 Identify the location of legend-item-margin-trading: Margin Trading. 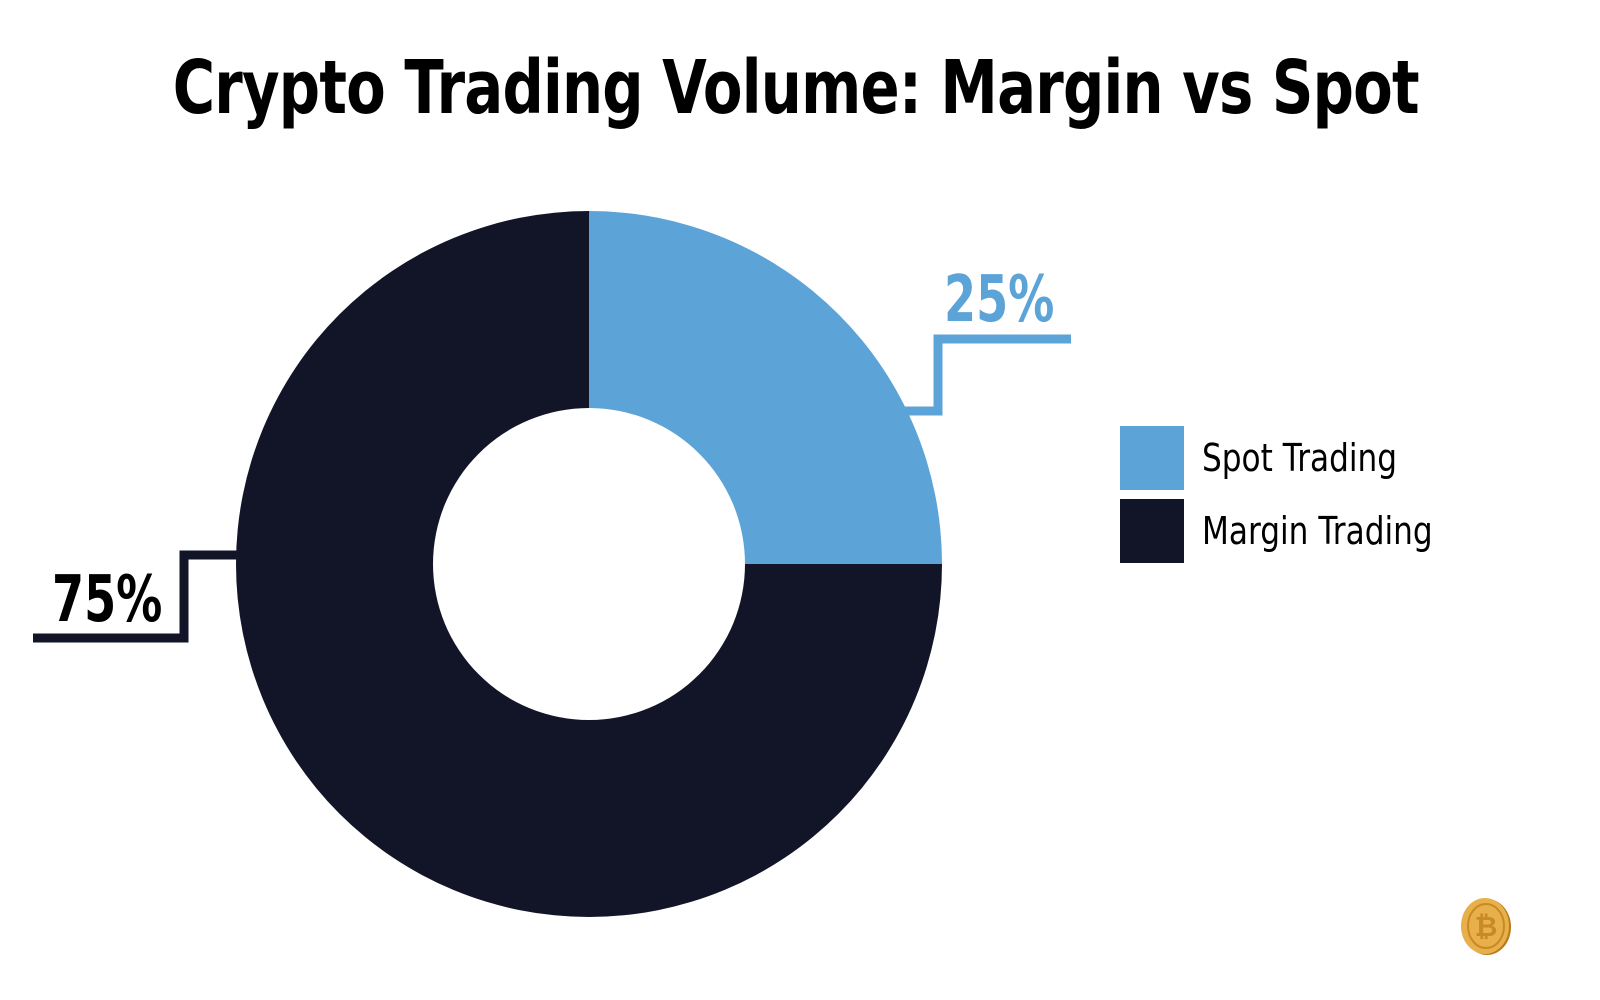
(1301, 531).